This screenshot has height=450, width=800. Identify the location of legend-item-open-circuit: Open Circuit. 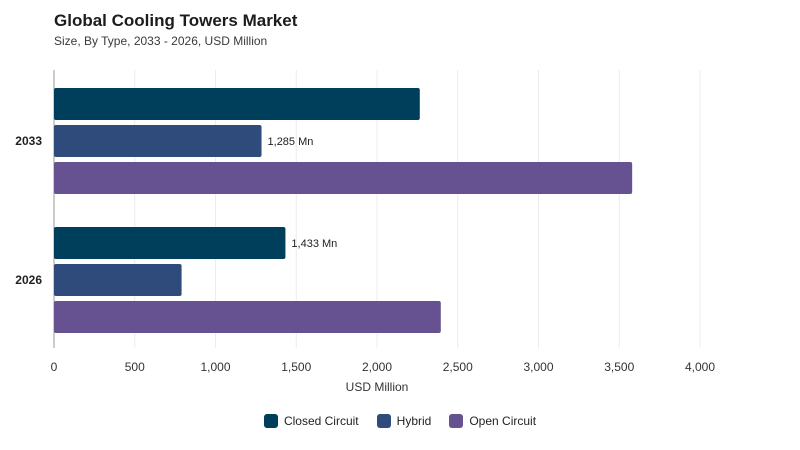
(492, 421).